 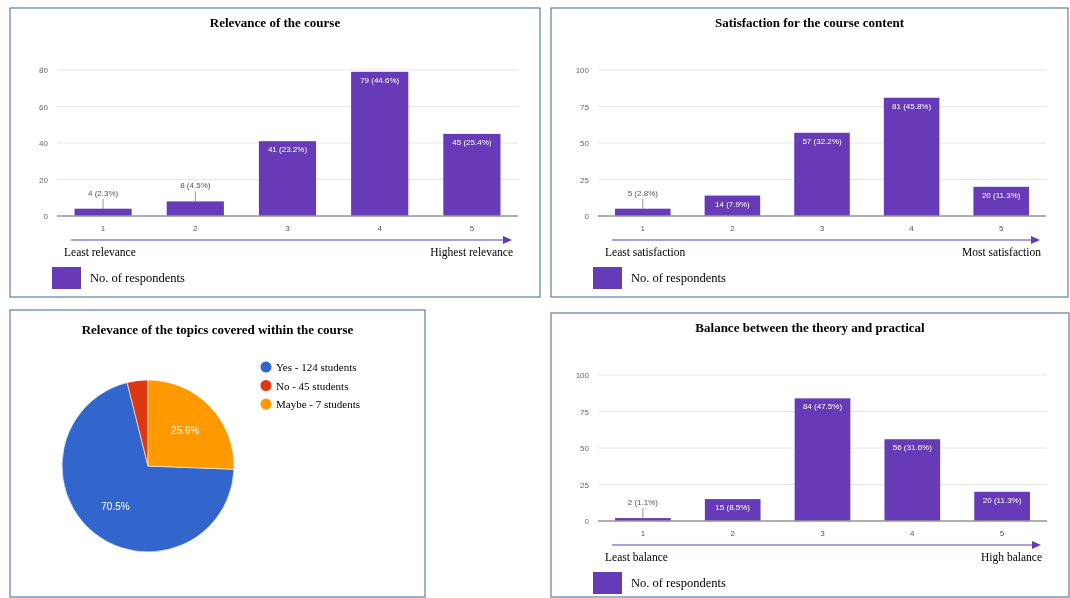 What do you see at coordinates (185, 431) in the screenshot?
I see `data-label: 25.6%` at bounding box center [185, 431].